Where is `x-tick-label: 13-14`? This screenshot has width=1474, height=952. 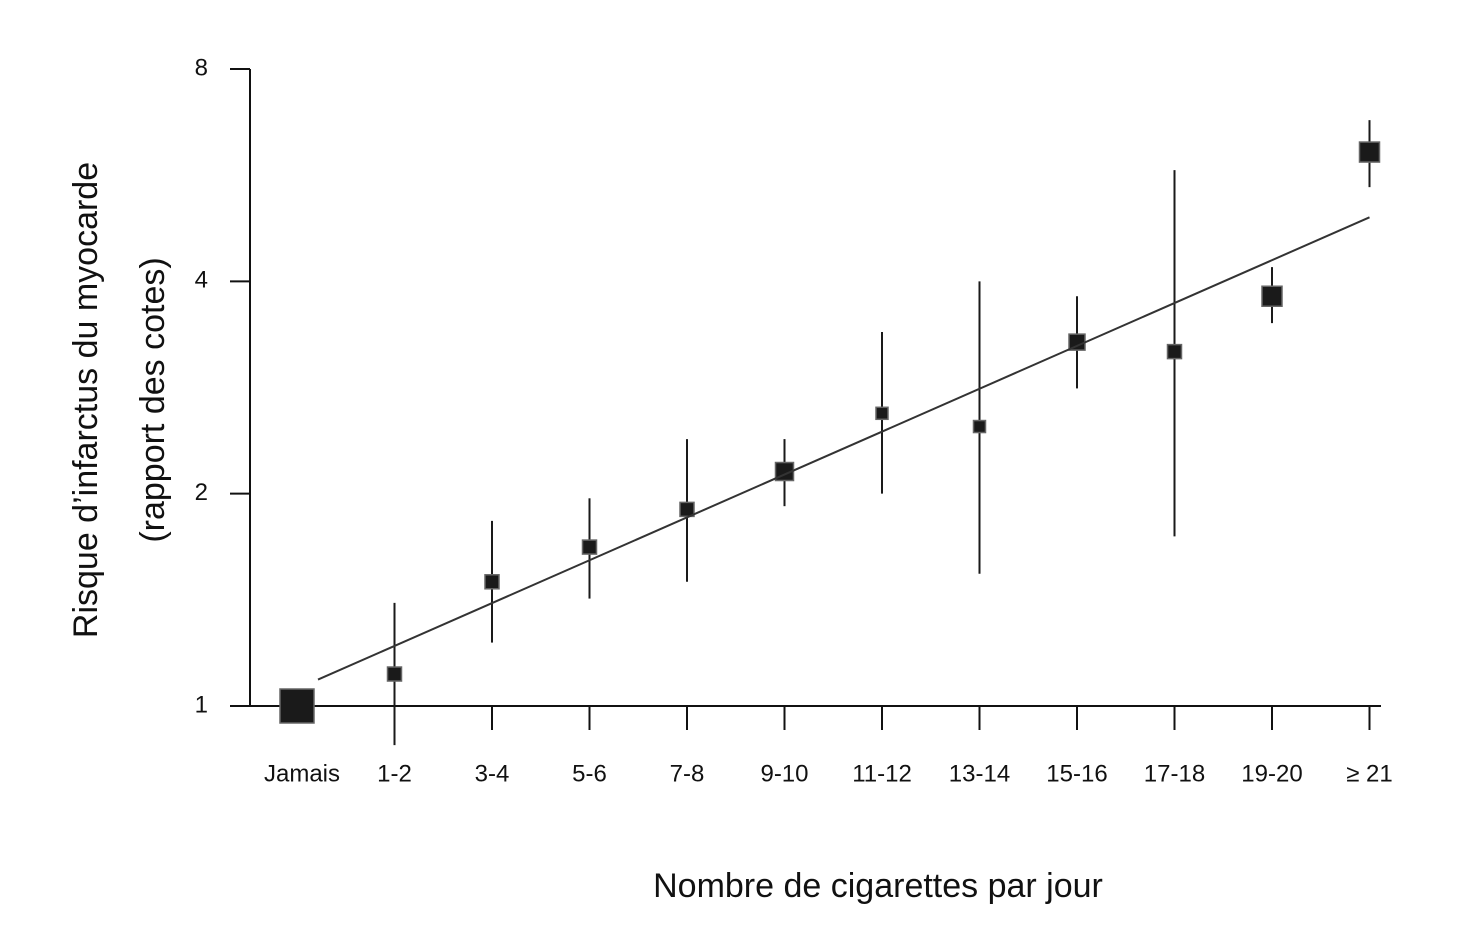 x-tick-label: 13-14 is located at coordinates (979, 773).